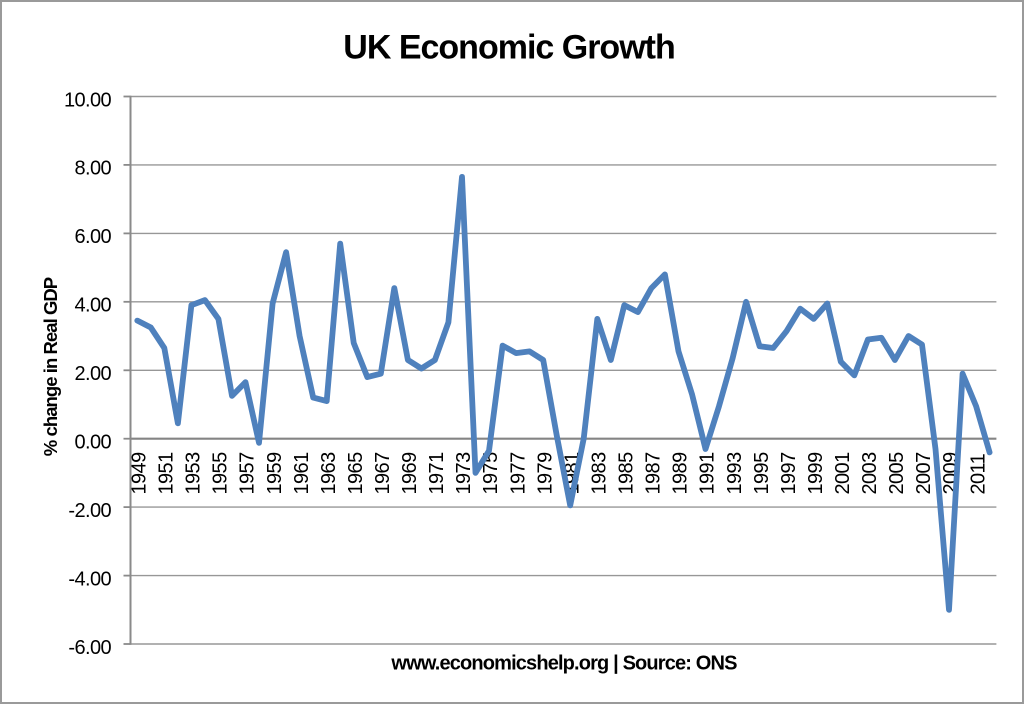 The image size is (1024, 704). What do you see at coordinates (978, 473) in the screenshot?
I see `svg-text: 2011` at bounding box center [978, 473].